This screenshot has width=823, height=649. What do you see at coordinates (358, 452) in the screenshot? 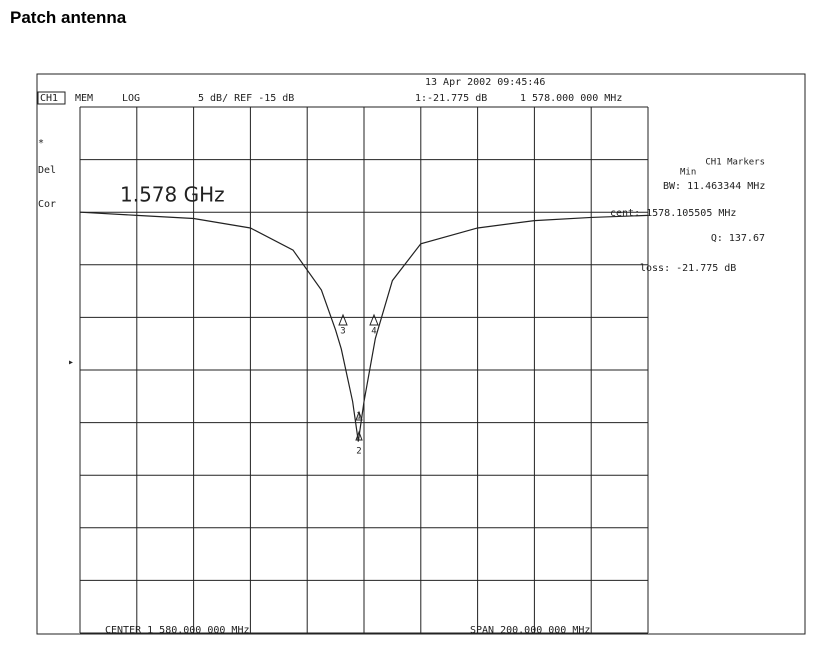
I see `marker-label: 2` at bounding box center [358, 452].